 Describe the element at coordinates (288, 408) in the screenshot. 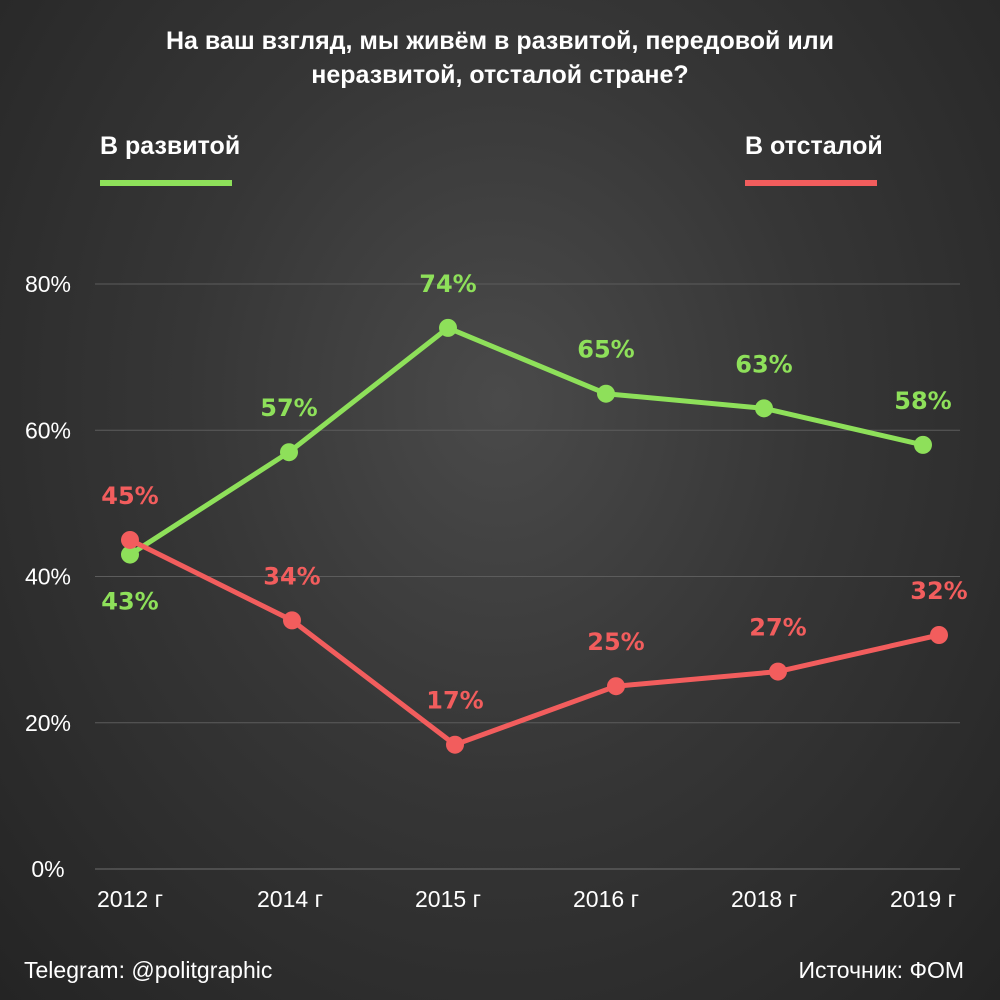

I see `data-label-developed: 57%` at that location.